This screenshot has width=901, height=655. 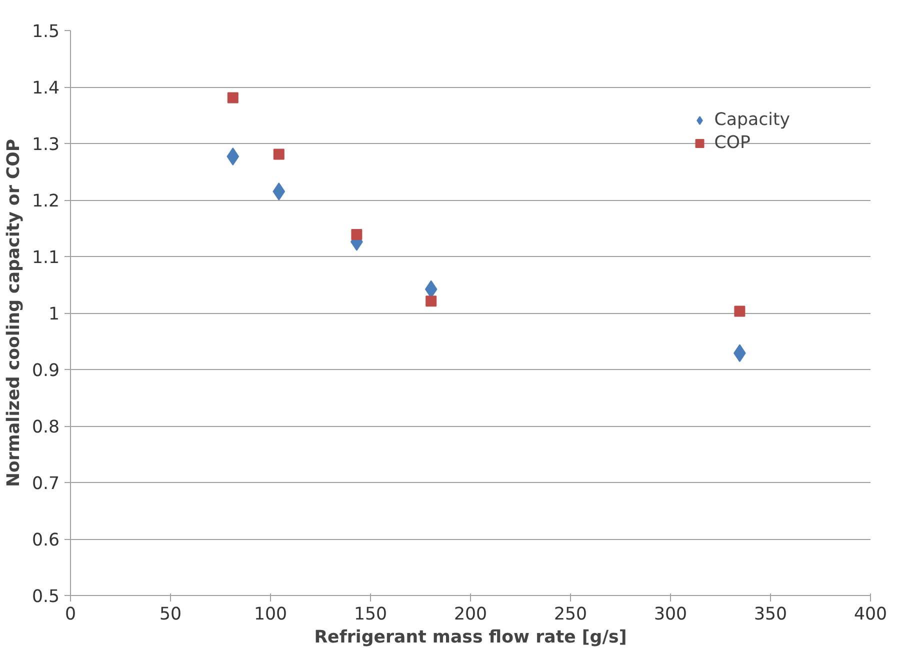 What do you see at coordinates (871, 614) in the screenshot?
I see `x-tick-label: 400` at bounding box center [871, 614].